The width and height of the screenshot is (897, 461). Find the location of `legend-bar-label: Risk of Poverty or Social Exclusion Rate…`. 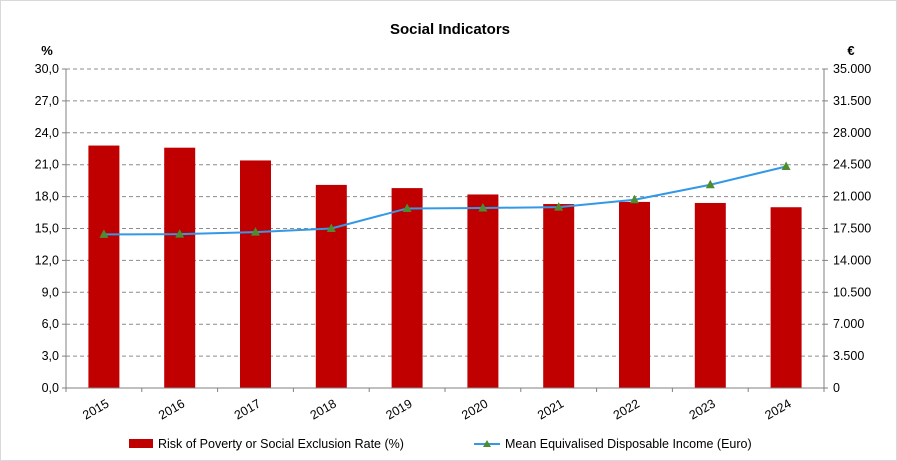

legend-bar-label: Risk of Poverty or Social Exclusion Rate… is located at coordinates (281, 444).